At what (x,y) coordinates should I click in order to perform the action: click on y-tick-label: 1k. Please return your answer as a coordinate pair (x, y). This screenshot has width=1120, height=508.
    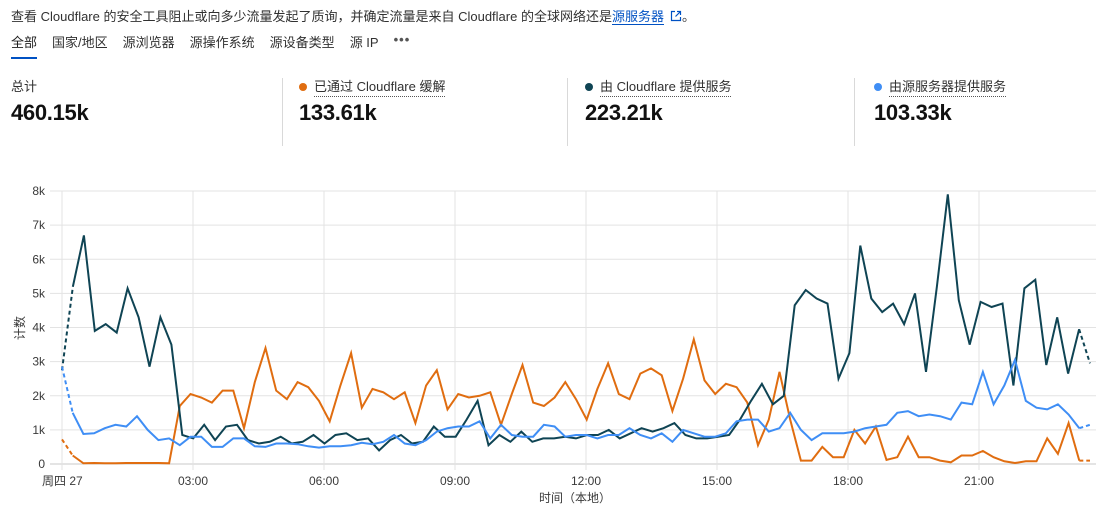
    Looking at the image, I should click on (39, 430).